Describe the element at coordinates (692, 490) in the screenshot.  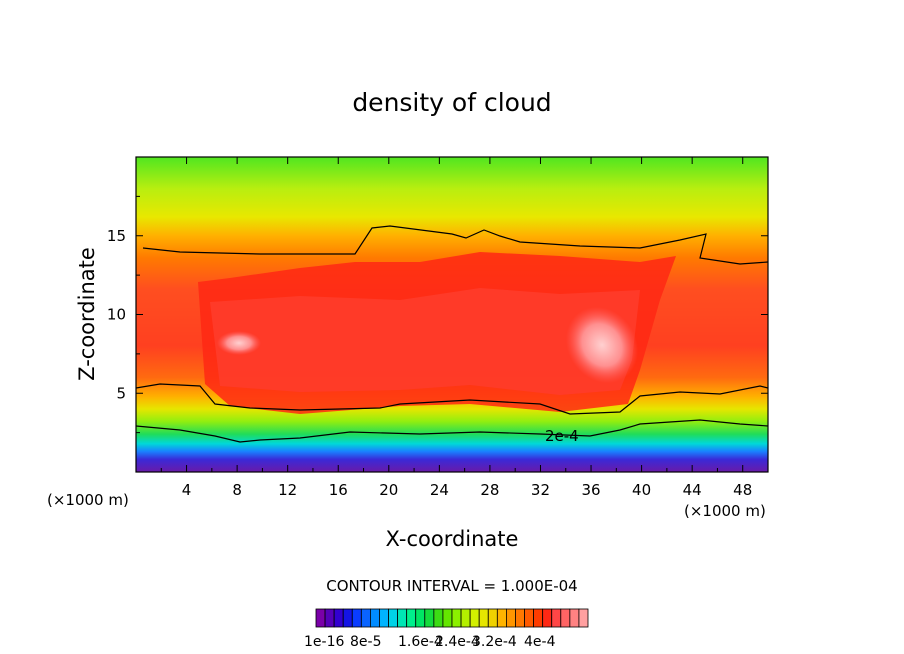
I see `x-tick-label: 44` at that location.